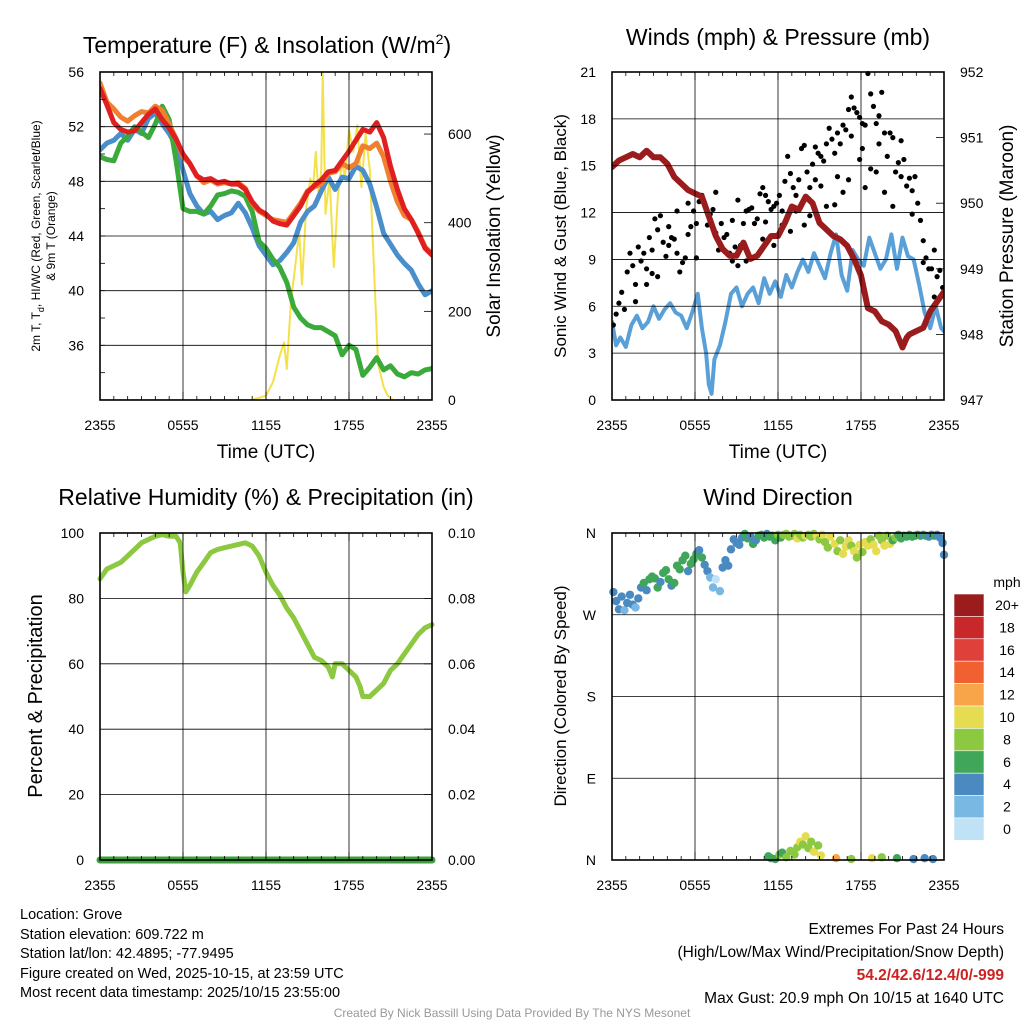 Image resolution: width=1024 pixels, height=1024 pixels. I want to click on humidity-ylabel: Percent & Precipitation, so click(36, 695).